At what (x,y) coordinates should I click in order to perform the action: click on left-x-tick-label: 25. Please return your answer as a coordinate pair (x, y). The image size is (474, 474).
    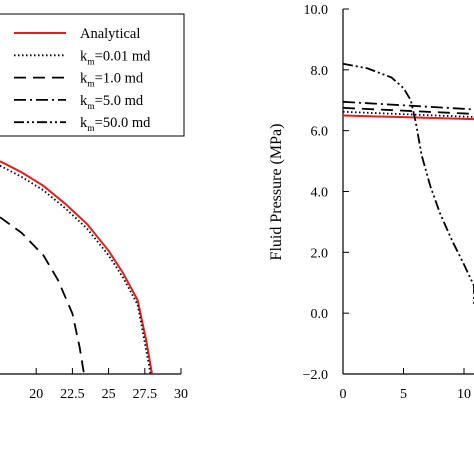
    Looking at the image, I should click on (109, 394).